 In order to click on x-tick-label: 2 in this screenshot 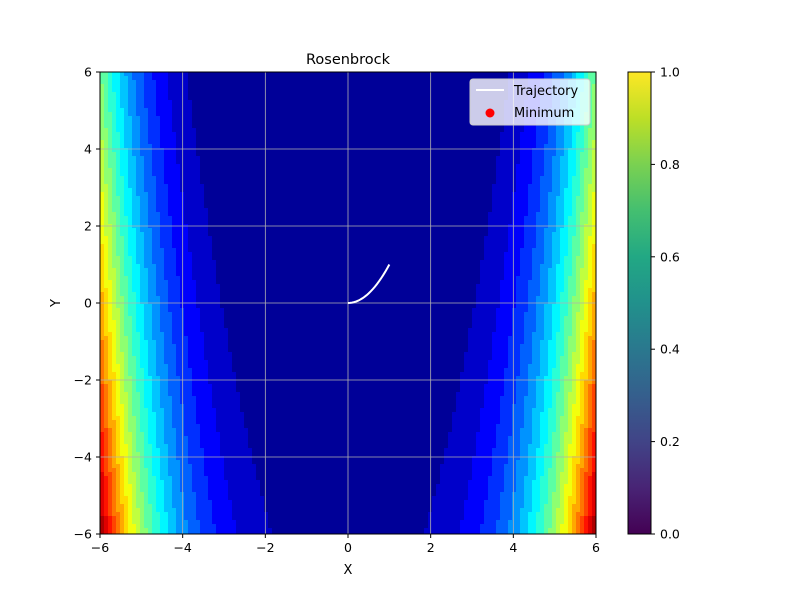, I will do `click(431, 547)`.